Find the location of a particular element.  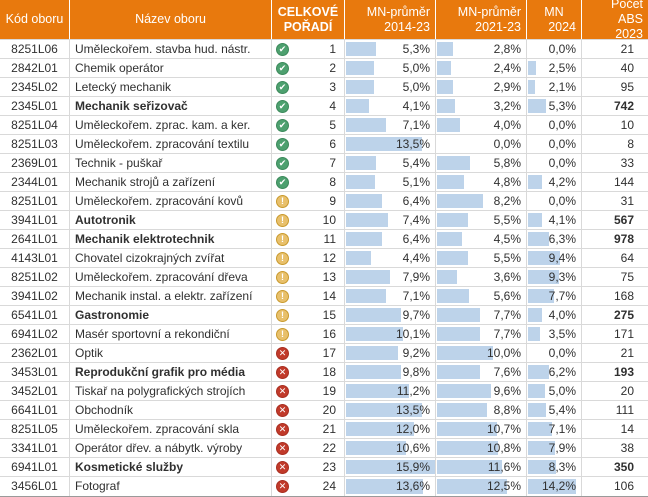

mn-avg-2014-23-cell: 4,4% is located at coordinates (390, 258).